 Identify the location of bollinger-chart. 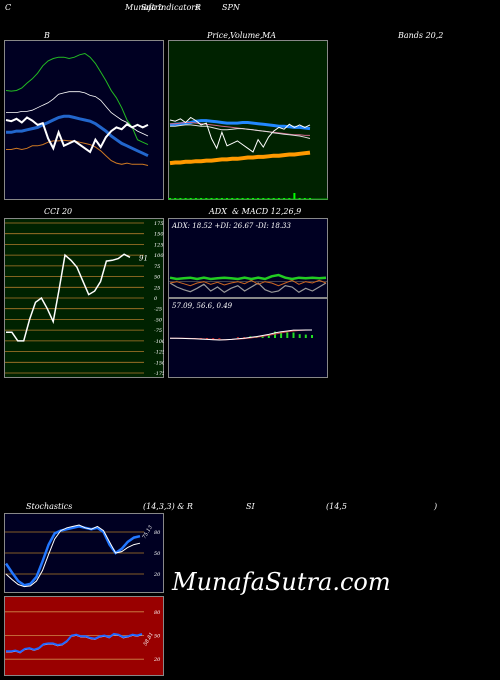
(84, 120).